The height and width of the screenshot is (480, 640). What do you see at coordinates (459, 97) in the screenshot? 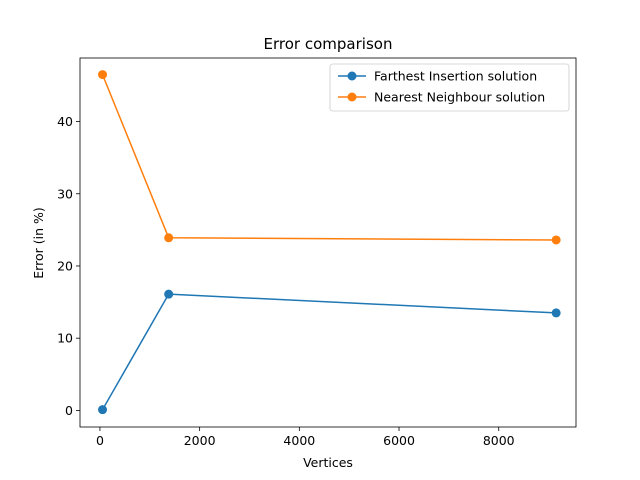
I see `legend-label: Nearest Neighbour solution` at bounding box center [459, 97].